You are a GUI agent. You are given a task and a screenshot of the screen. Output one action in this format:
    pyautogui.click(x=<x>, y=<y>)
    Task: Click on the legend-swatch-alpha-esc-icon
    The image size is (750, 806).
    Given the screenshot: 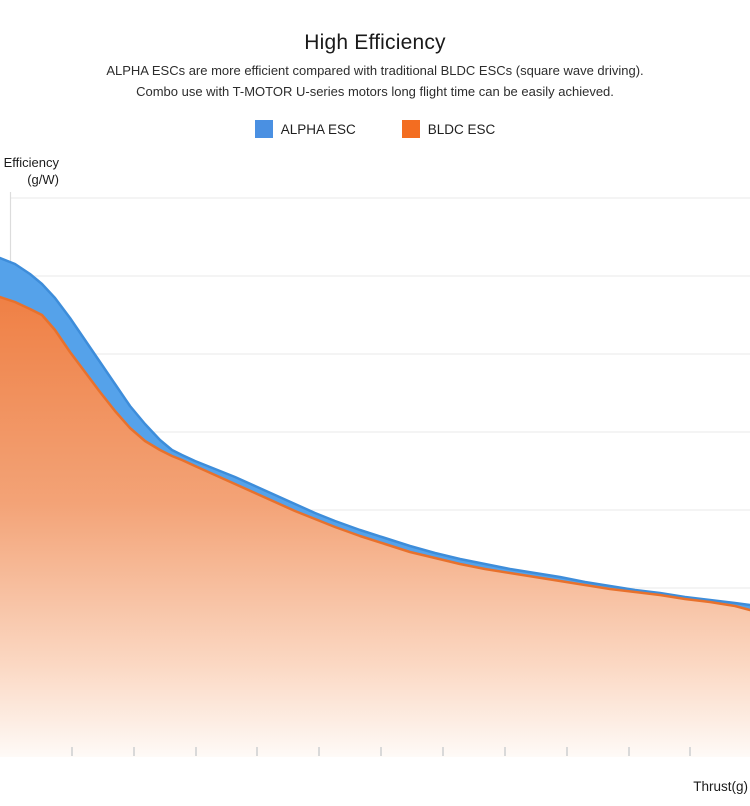 What is the action you would take?
    pyautogui.click(x=263, y=129)
    